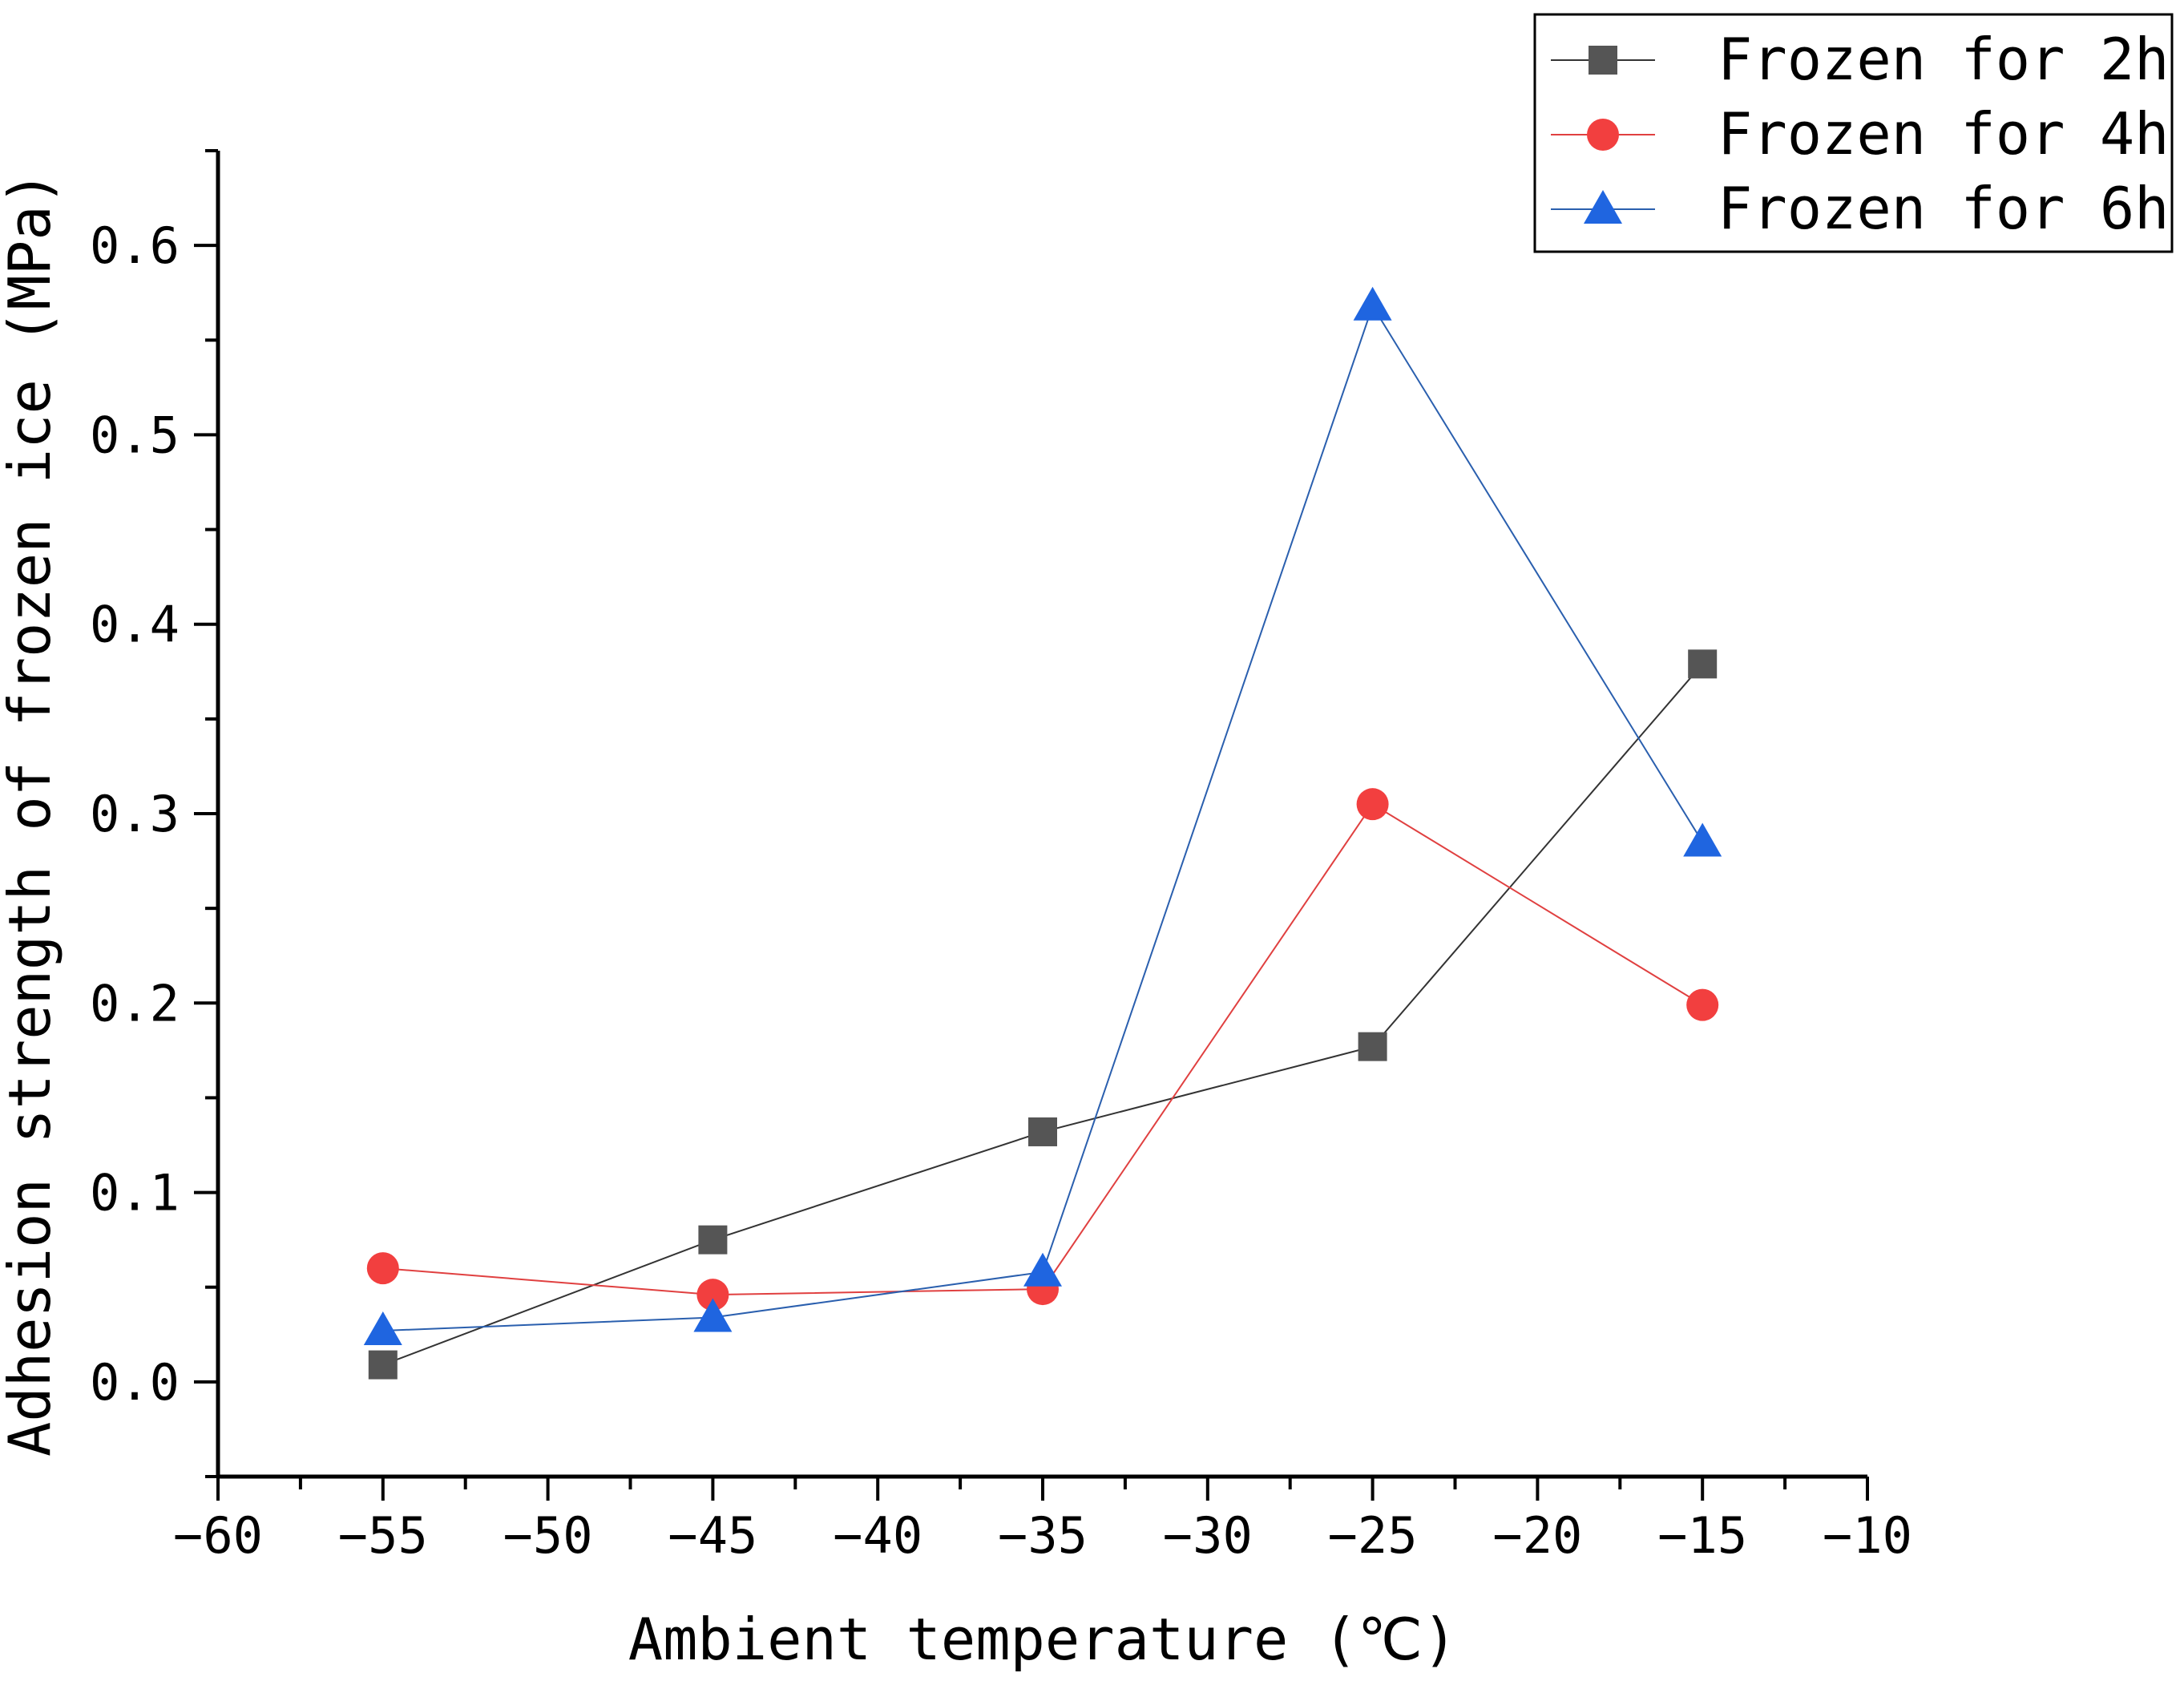 The width and height of the screenshot is (2184, 1681). Describe the element at coordinates (218, 1535) in the screenshot. I see `x-tick-label: −60` at that location.